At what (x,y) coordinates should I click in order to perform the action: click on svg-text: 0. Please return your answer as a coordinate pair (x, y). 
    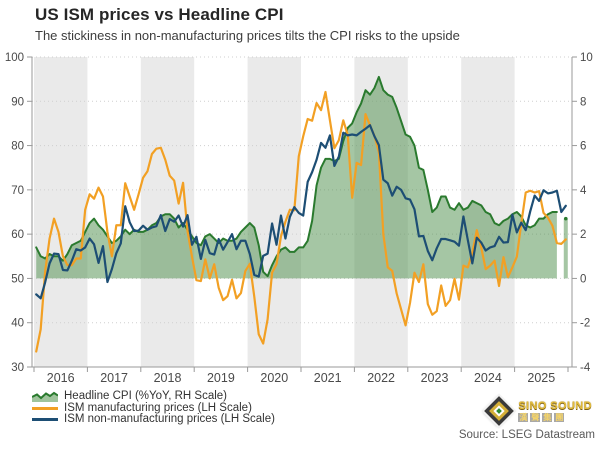
    Looking at the image, I should click on (583, 279).